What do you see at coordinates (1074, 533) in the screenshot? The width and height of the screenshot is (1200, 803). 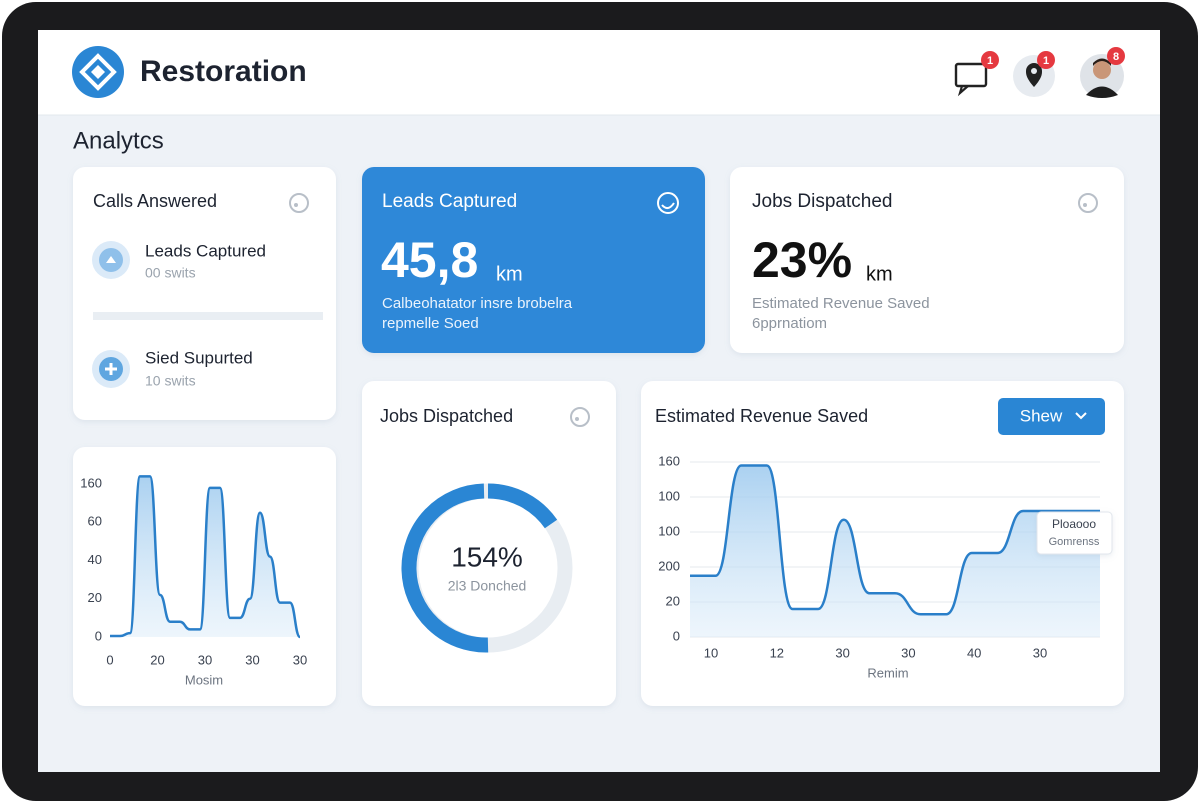 I see `tooltip: Ploaooo Gomrenss` at bounding box center [1074, 533].